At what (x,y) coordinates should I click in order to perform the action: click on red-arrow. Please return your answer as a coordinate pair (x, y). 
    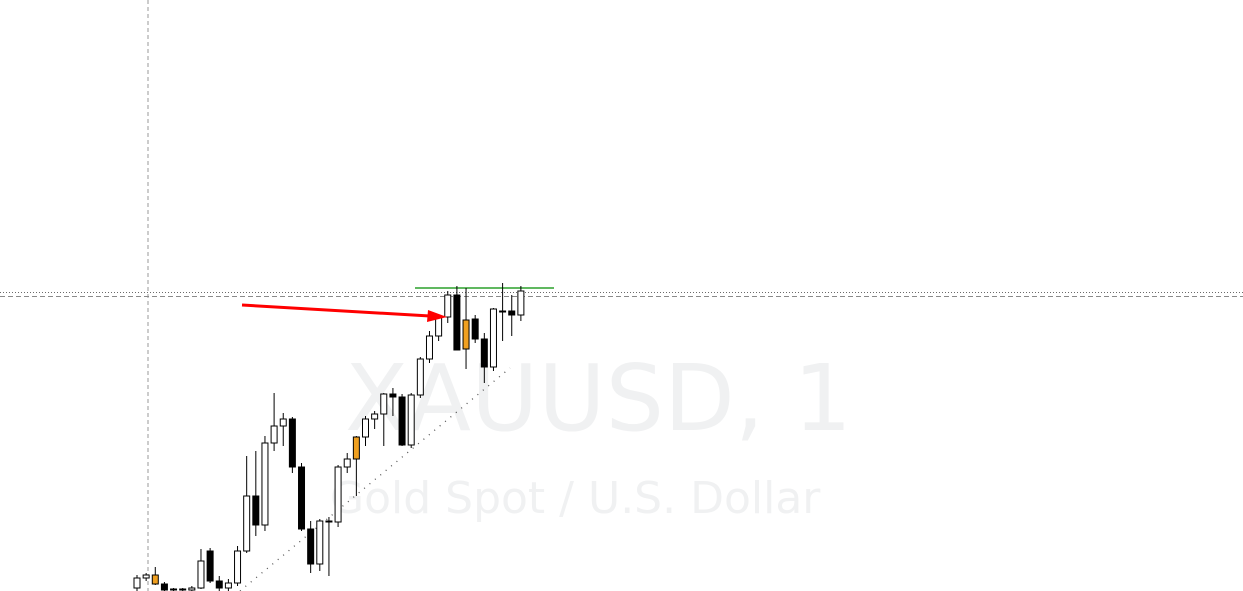
    Looking at the image, I should click on (344, 312).